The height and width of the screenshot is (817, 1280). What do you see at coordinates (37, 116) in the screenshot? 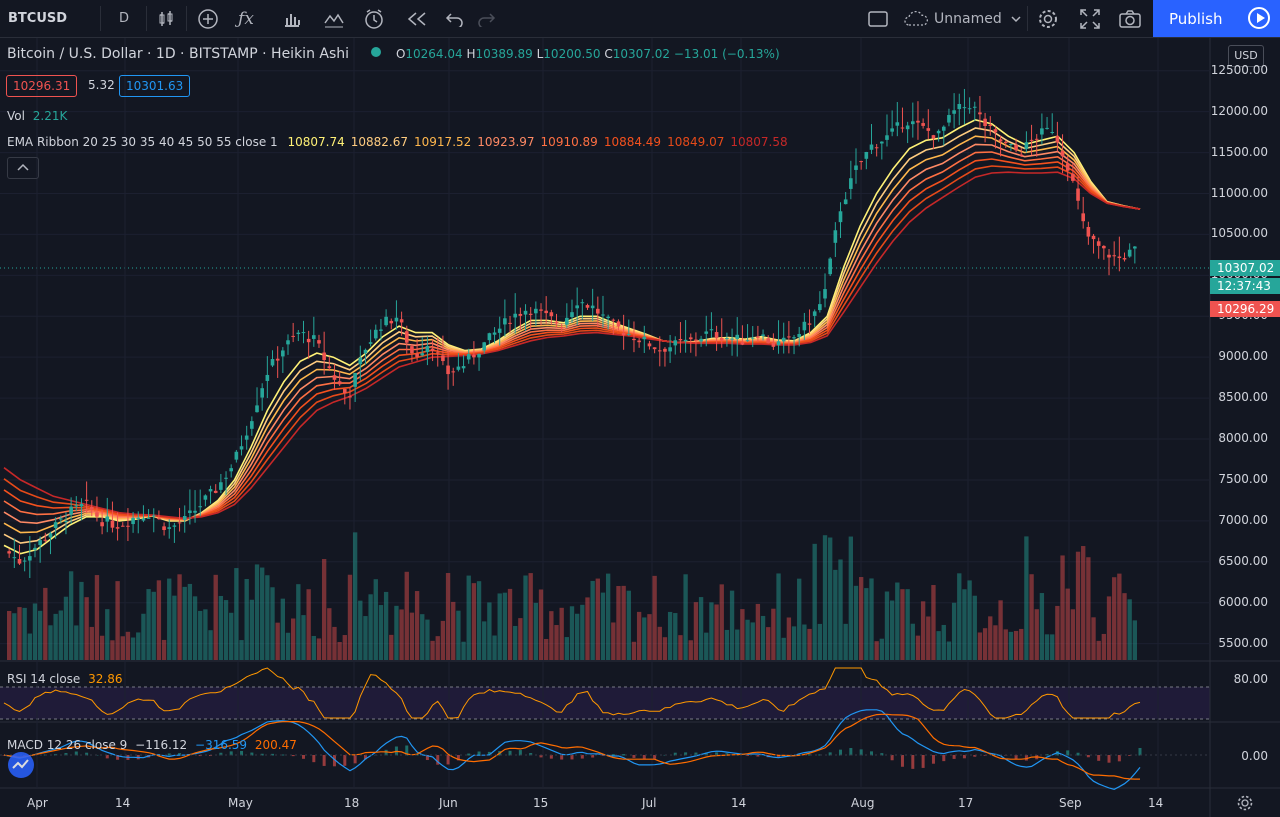
I see `volume-legend: Vol 2.21K` at bounding box center [37, 116].